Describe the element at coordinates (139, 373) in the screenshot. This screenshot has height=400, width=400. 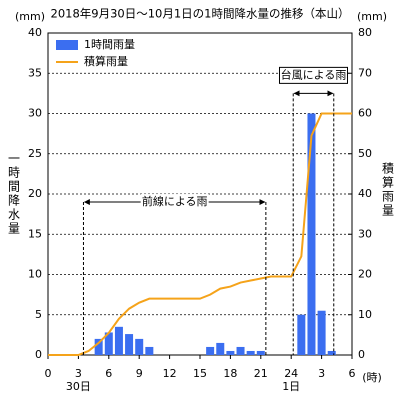
I see `x-tick-label: 9` at that location.